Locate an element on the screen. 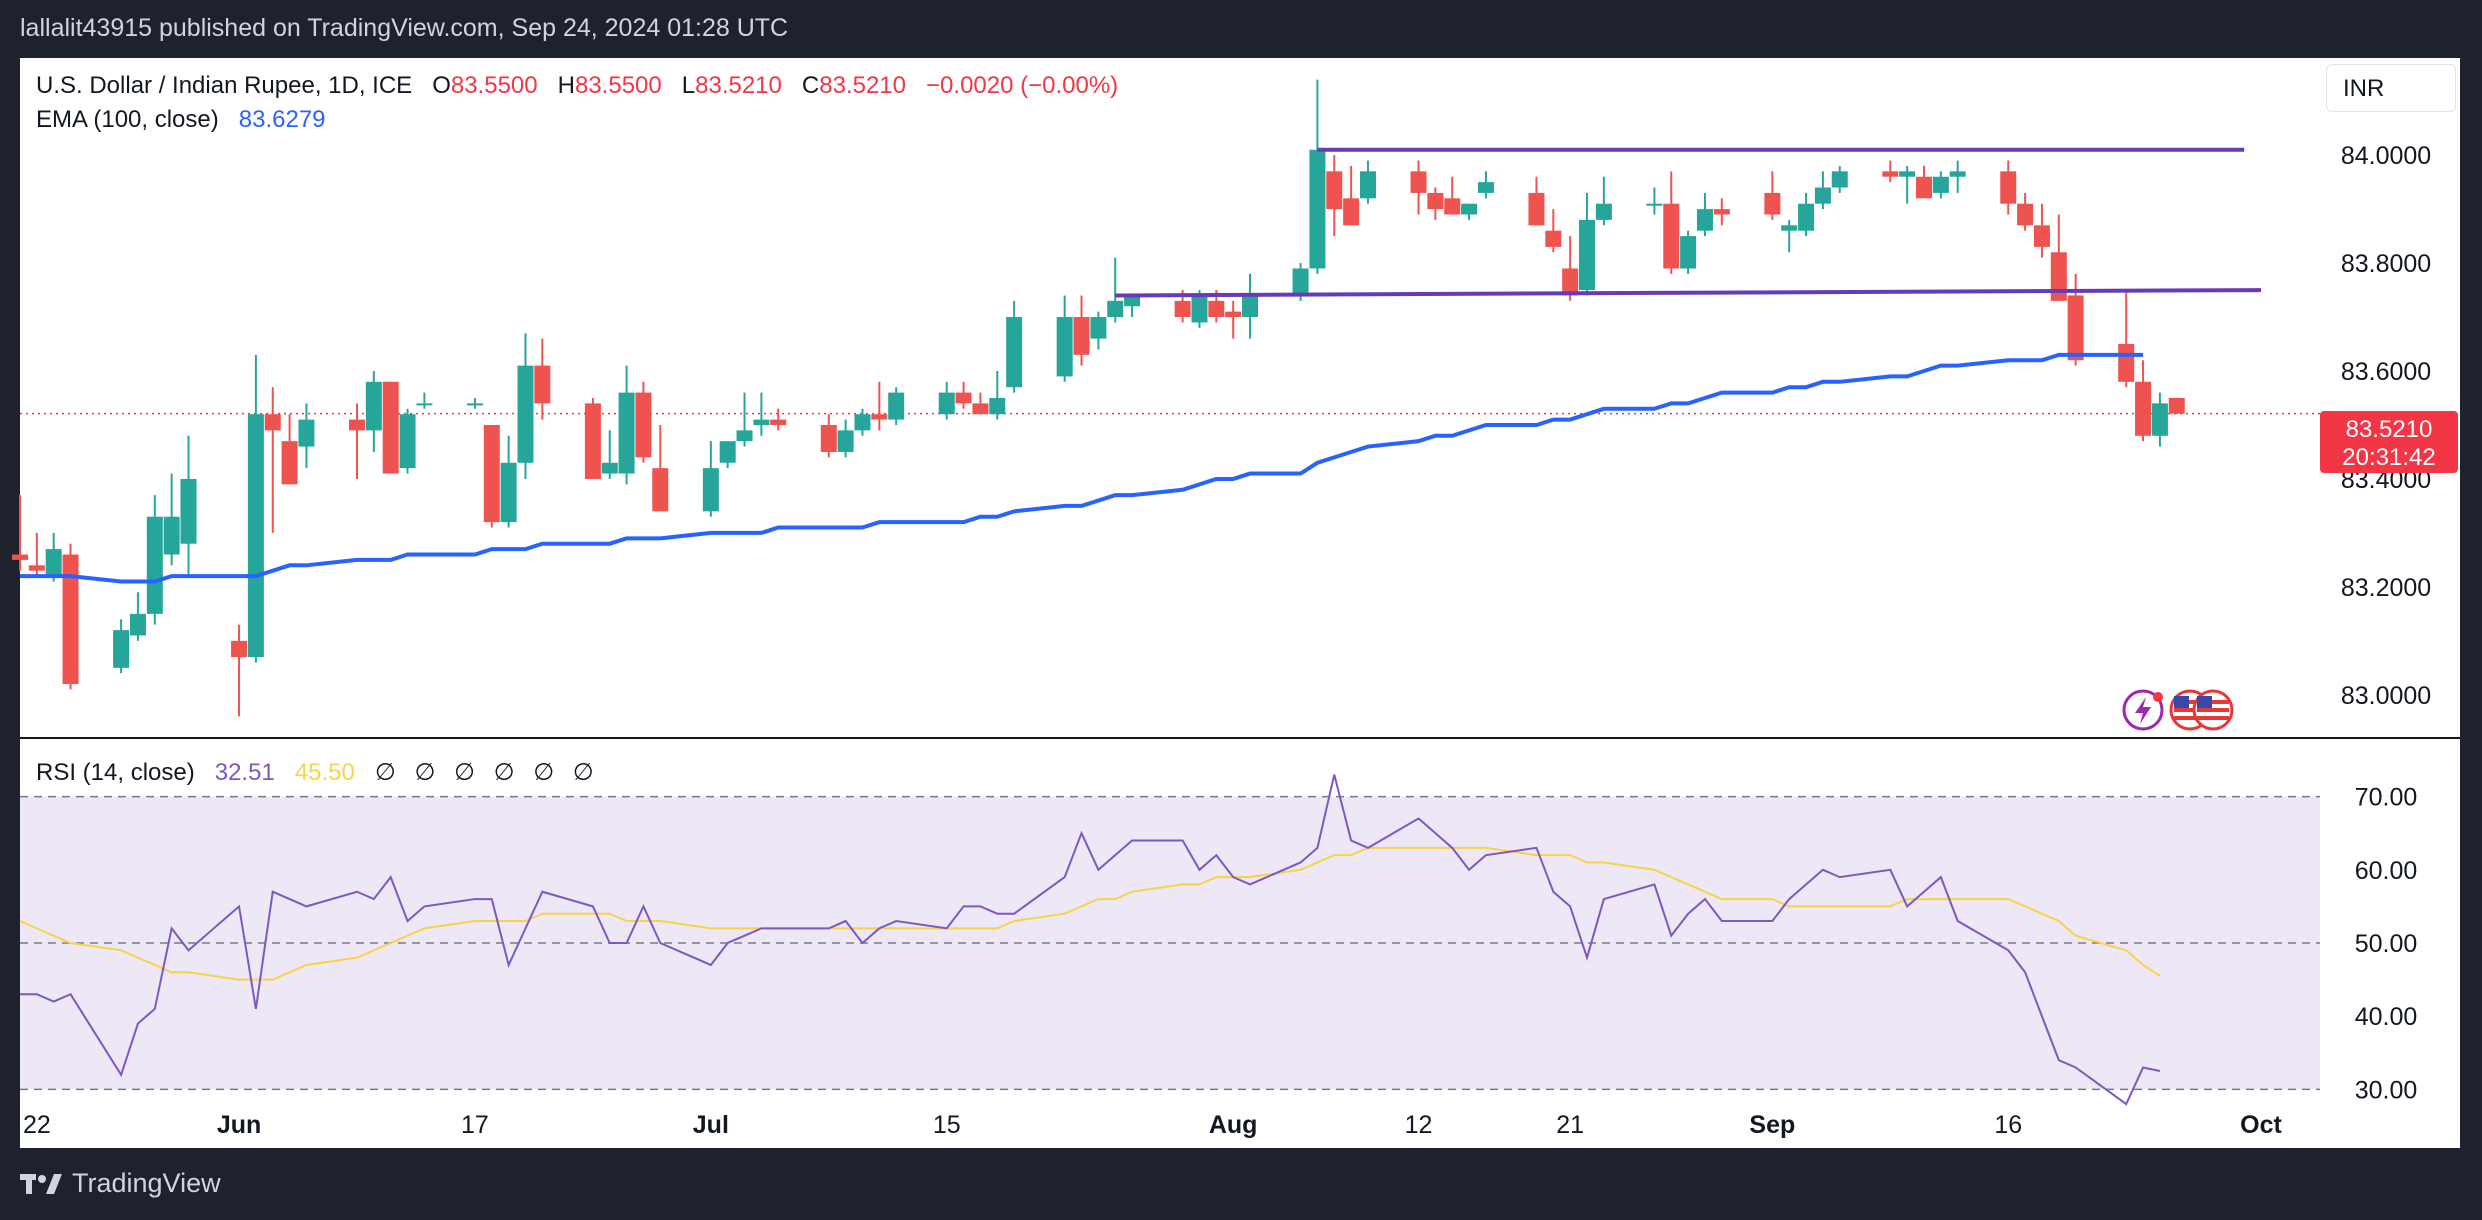  time-tick-label: 21 is located at coordinates (1570, 1125).